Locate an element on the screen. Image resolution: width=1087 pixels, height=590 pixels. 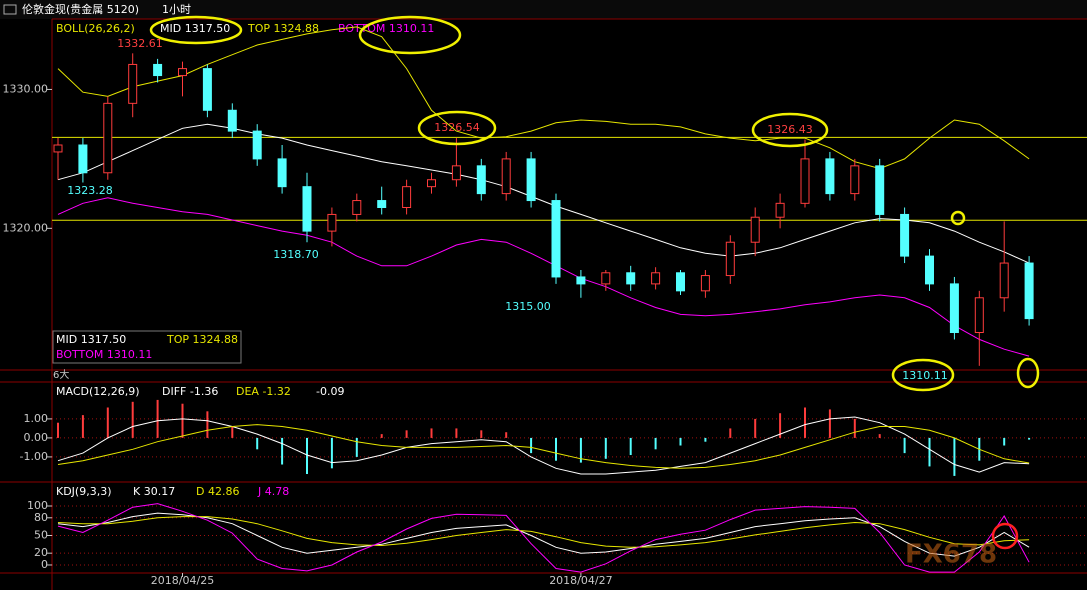
y-tick-label: 0.00 is located at coordinates (36, 437).